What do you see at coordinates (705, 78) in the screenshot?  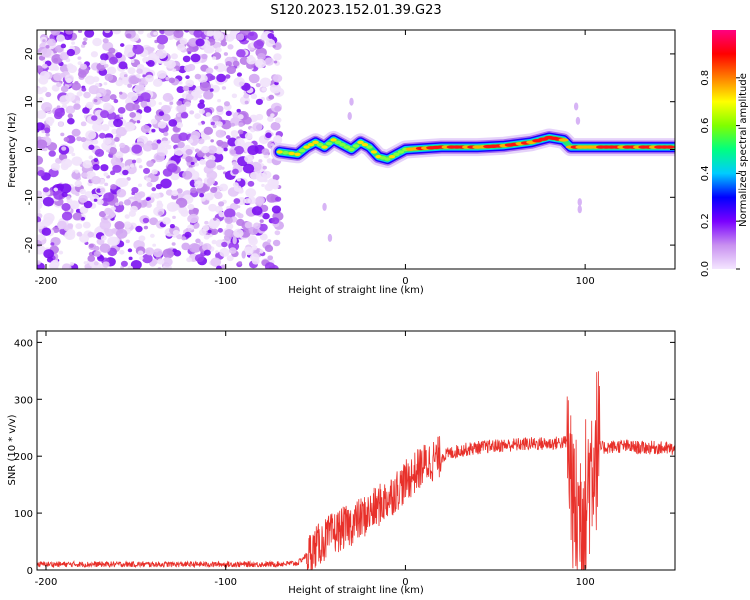 I see `colorbar-tick-label: 0.8` at bounding box center [705, 78].